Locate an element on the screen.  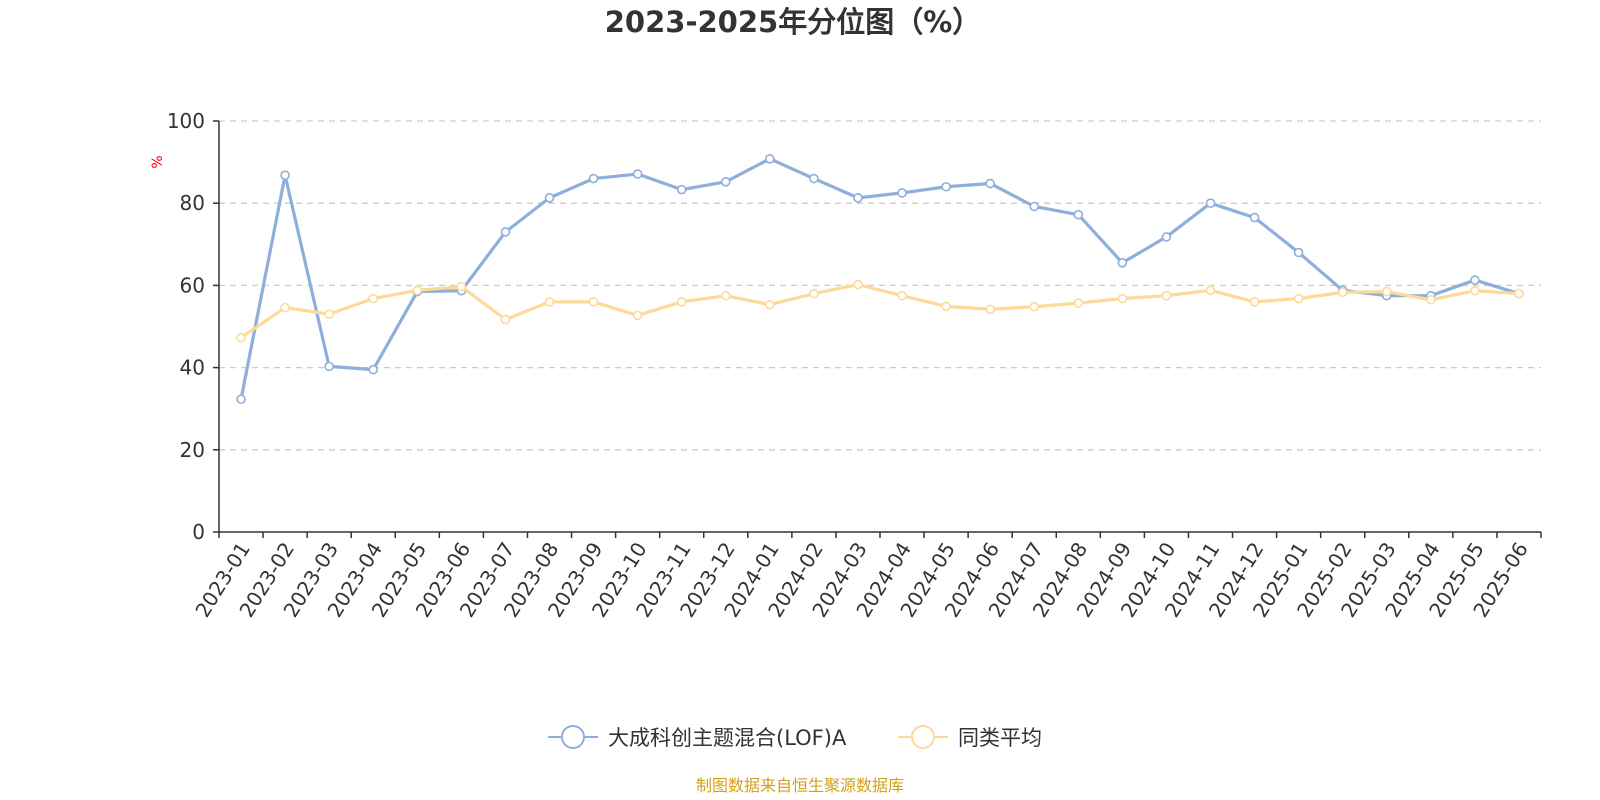
legend-item-2: 同类平均 is located at coordinates (970, 737).